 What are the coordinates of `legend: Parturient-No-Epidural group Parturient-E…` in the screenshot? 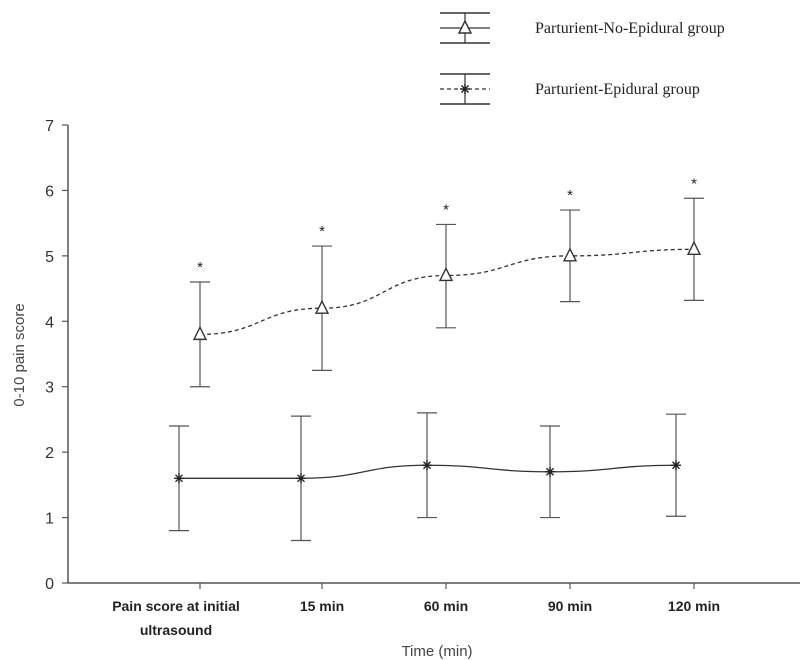 It's located at (582, 58).